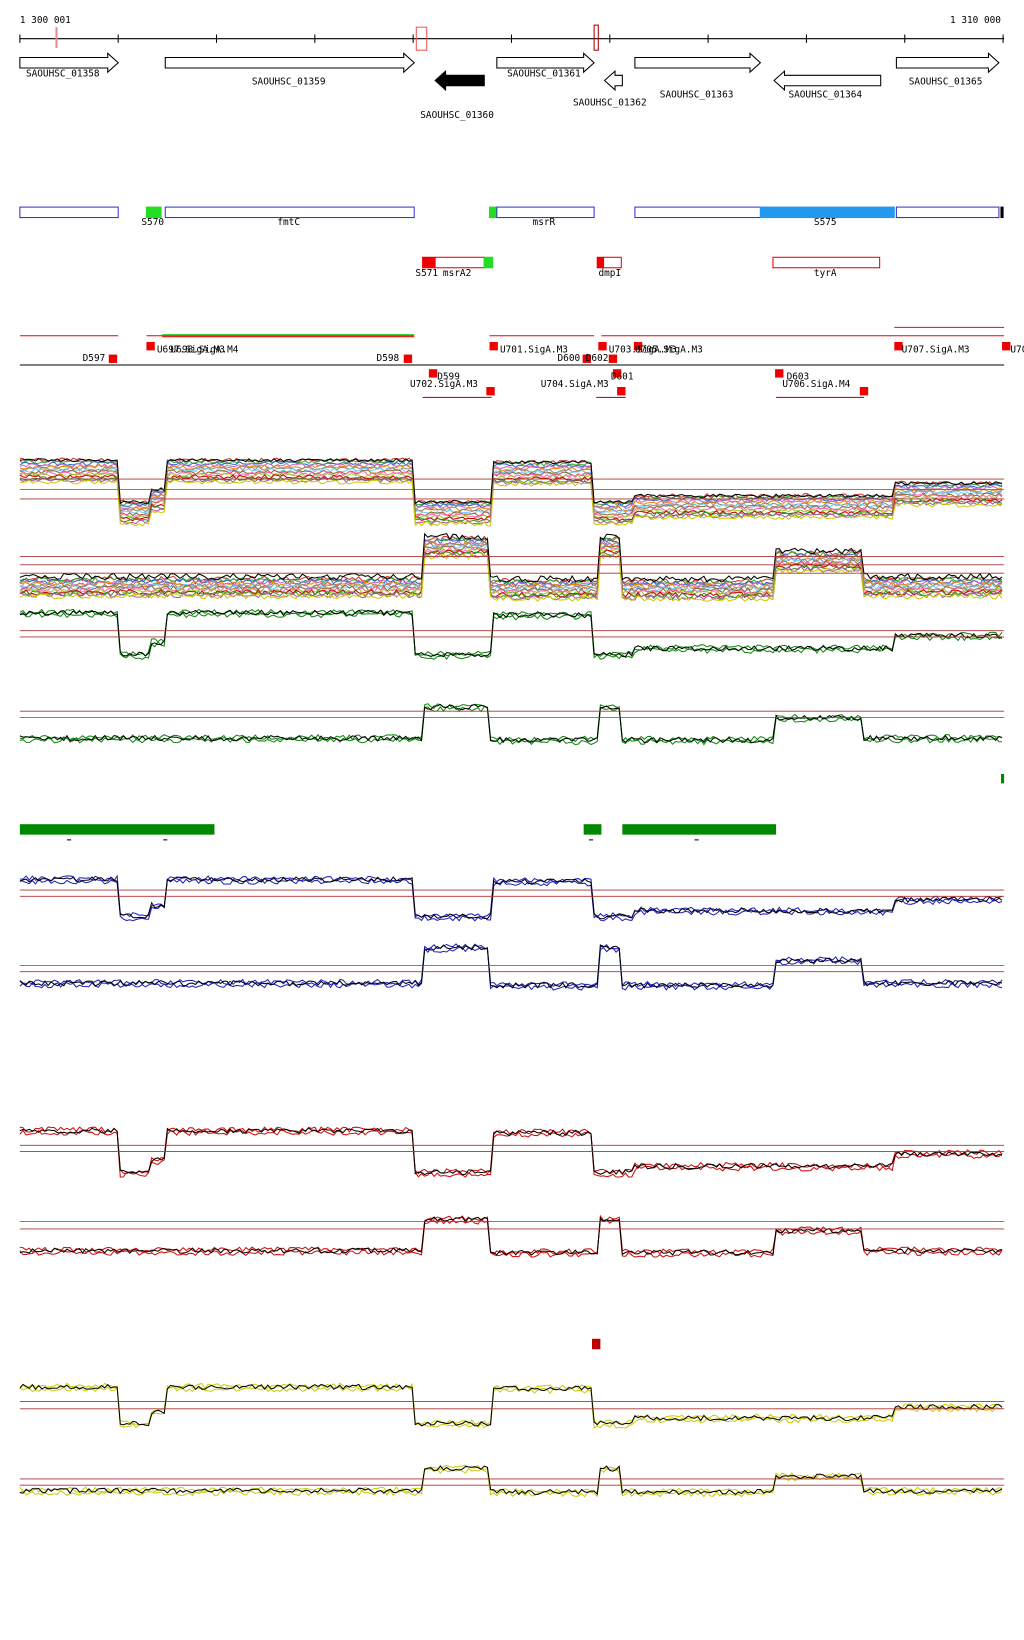 The image size is (1024, 1640). I want to click on gene-label: SAOUHSC_01365, so click(946, 82).